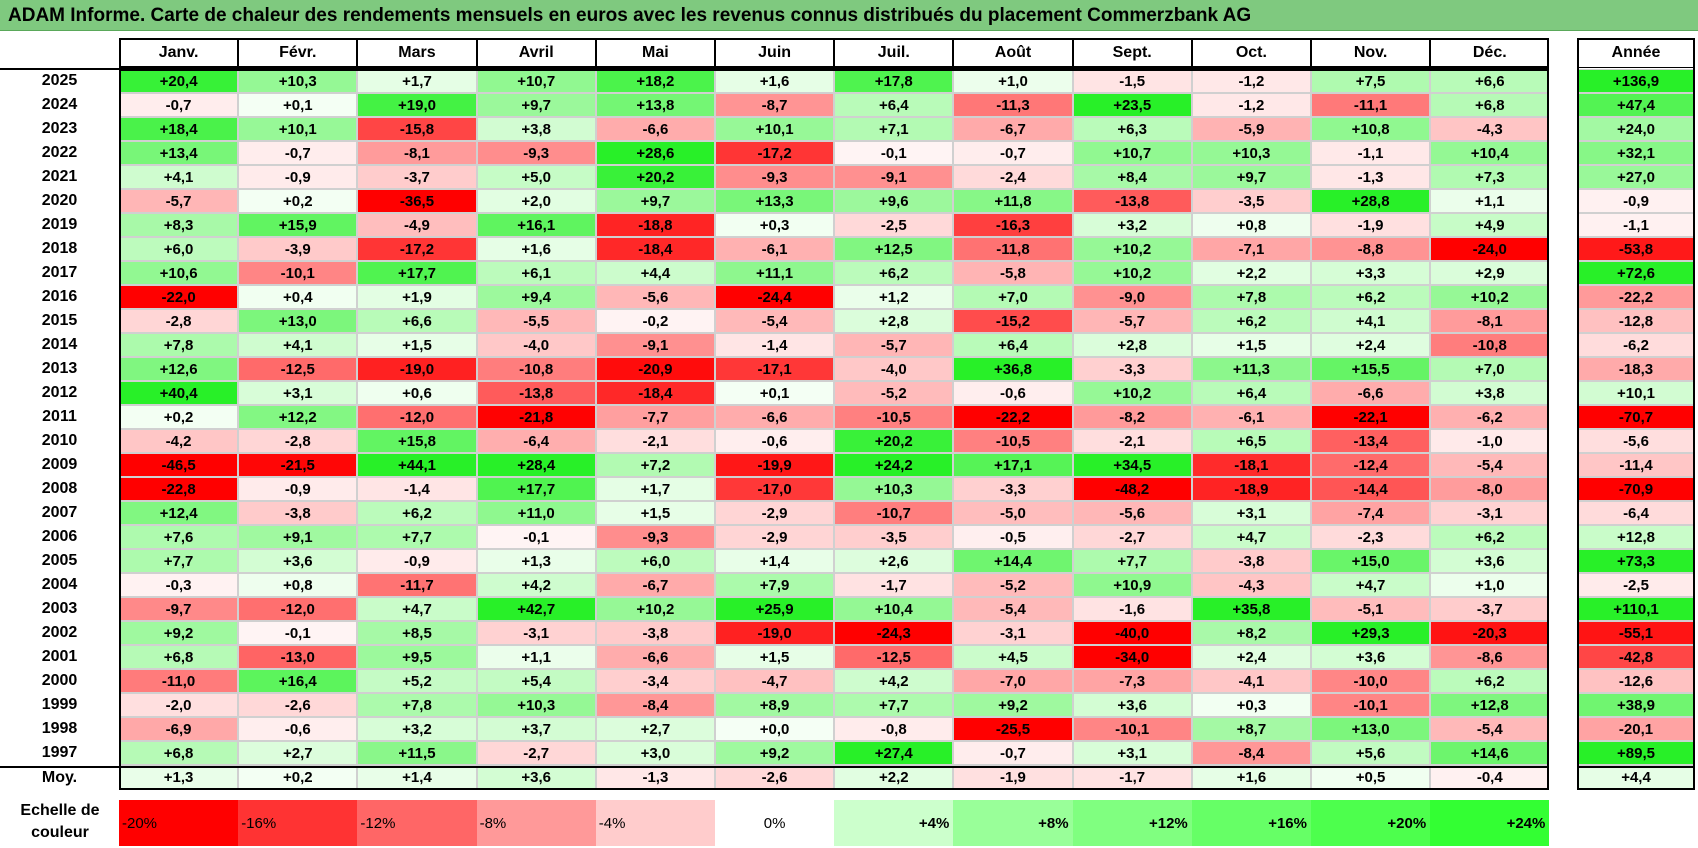  I want to click on heatmap-cell: +15,5, so click(1371, 369).